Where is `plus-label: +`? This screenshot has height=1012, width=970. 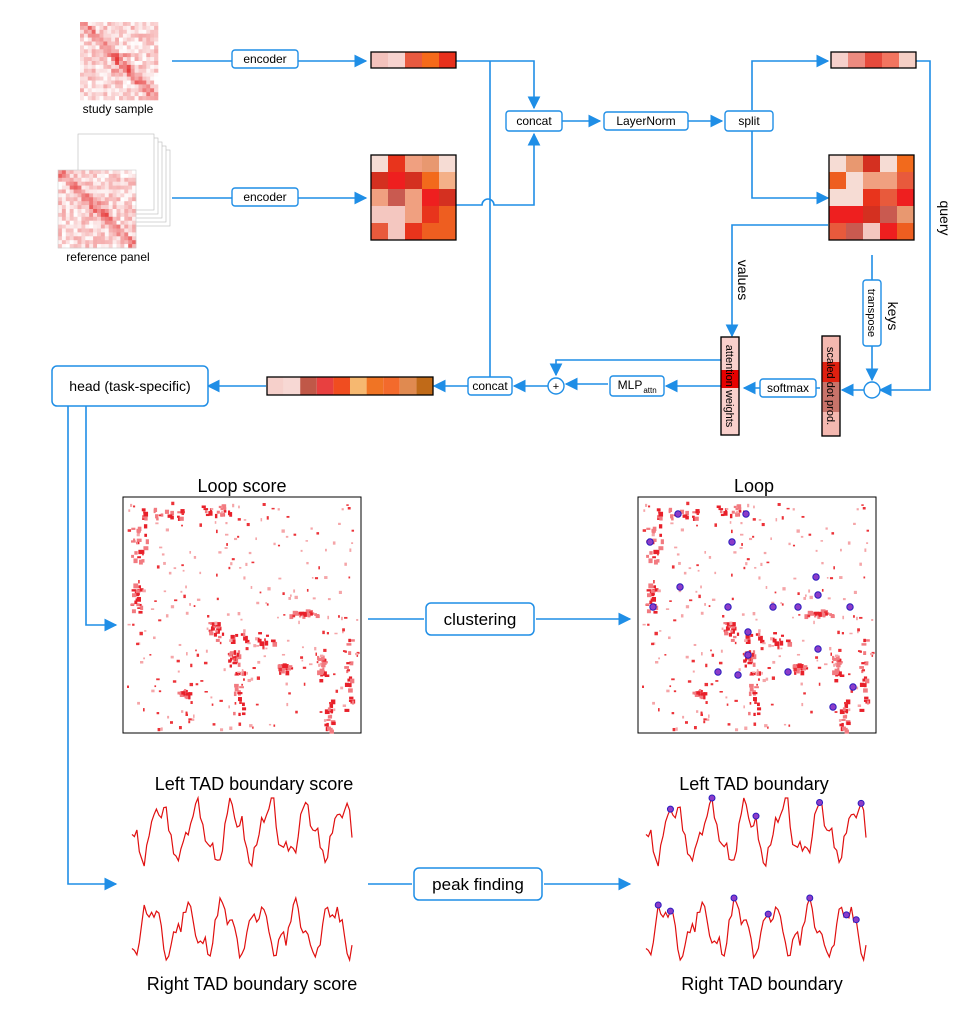 plus-label: + is located at coordinates (556, 387).